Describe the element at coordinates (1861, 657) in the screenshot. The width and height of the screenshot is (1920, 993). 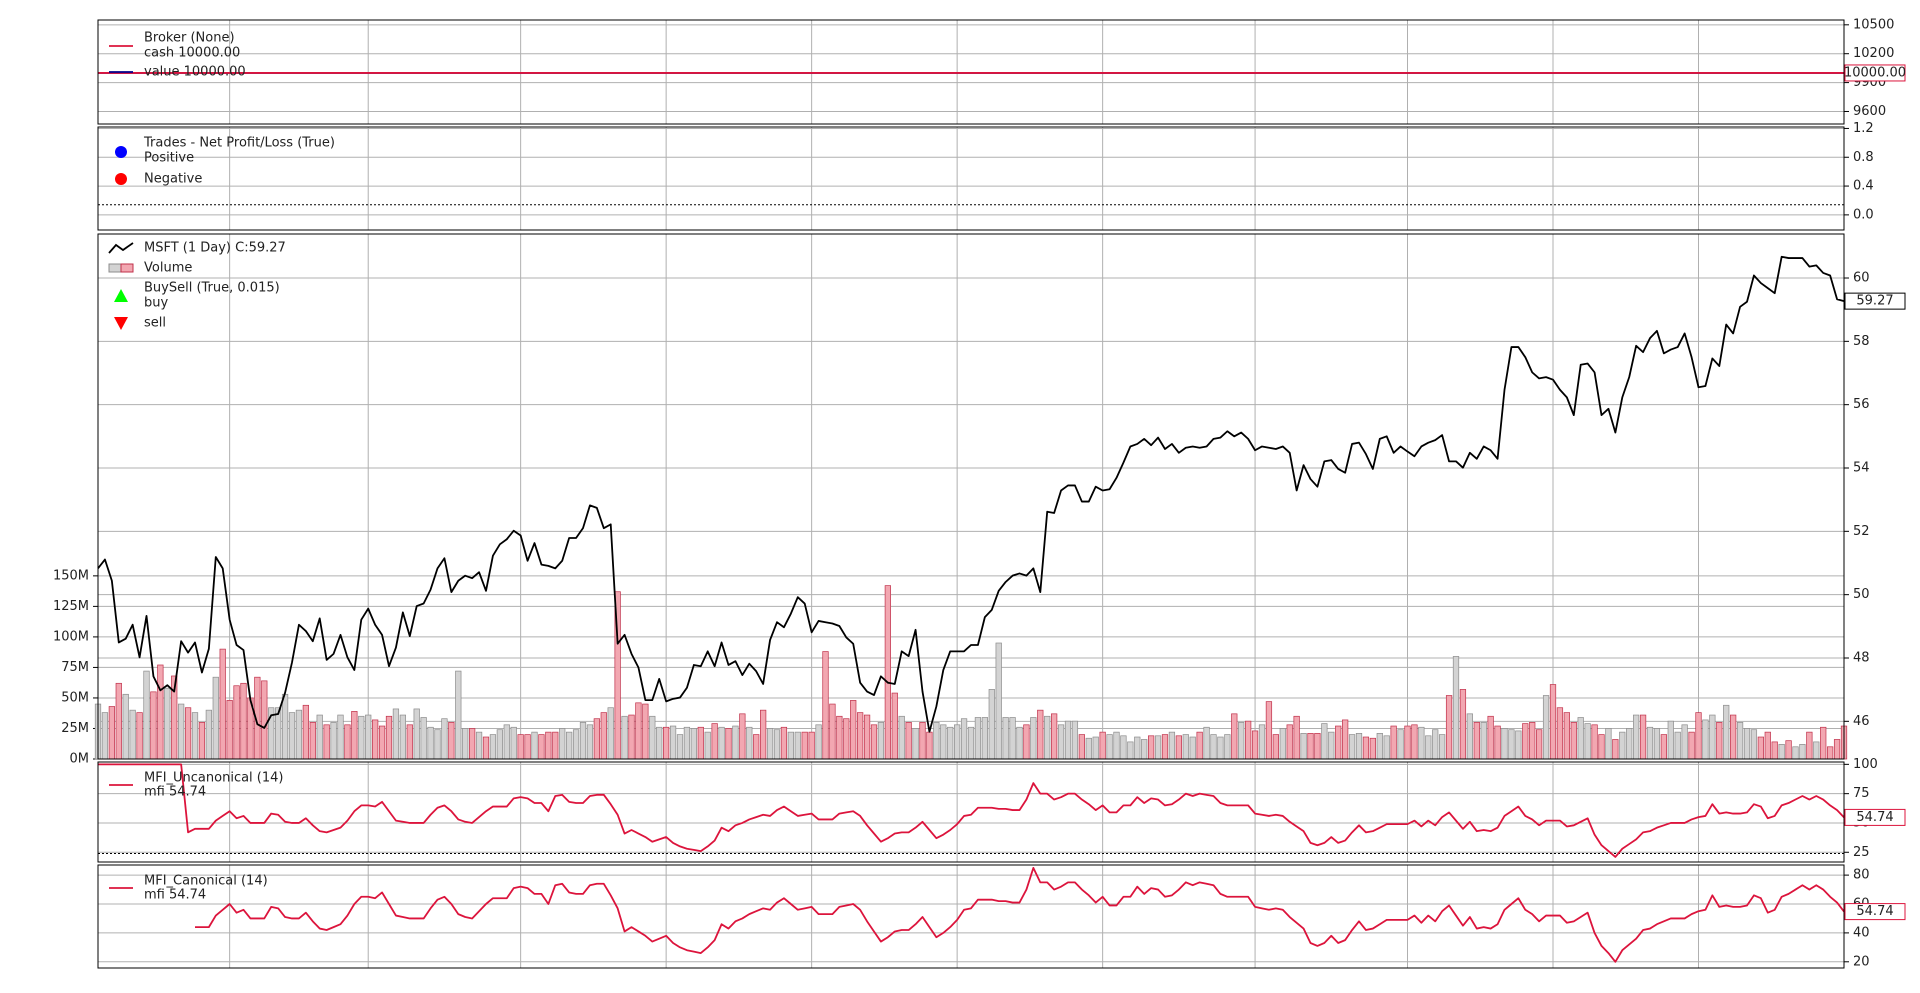
I see `y-tick-label: 48` at that location.